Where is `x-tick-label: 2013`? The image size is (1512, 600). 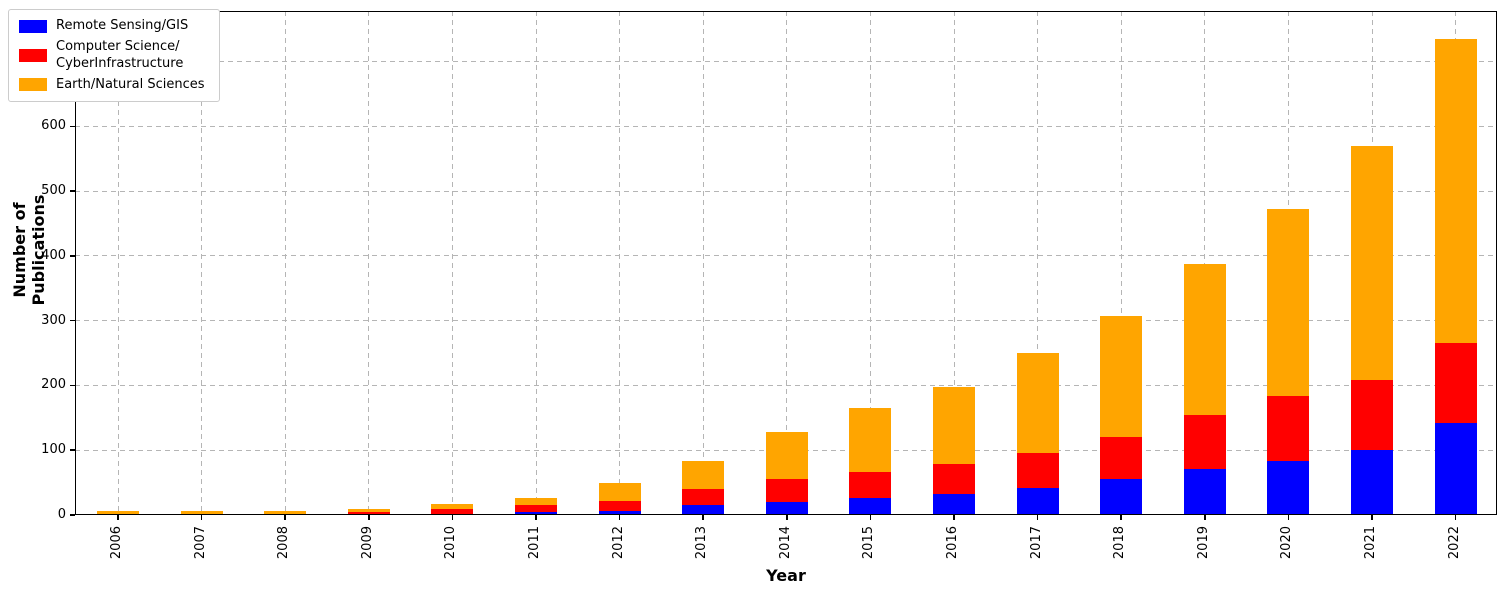 x-tick-label: 2013 is located at coordinates (702, 543).